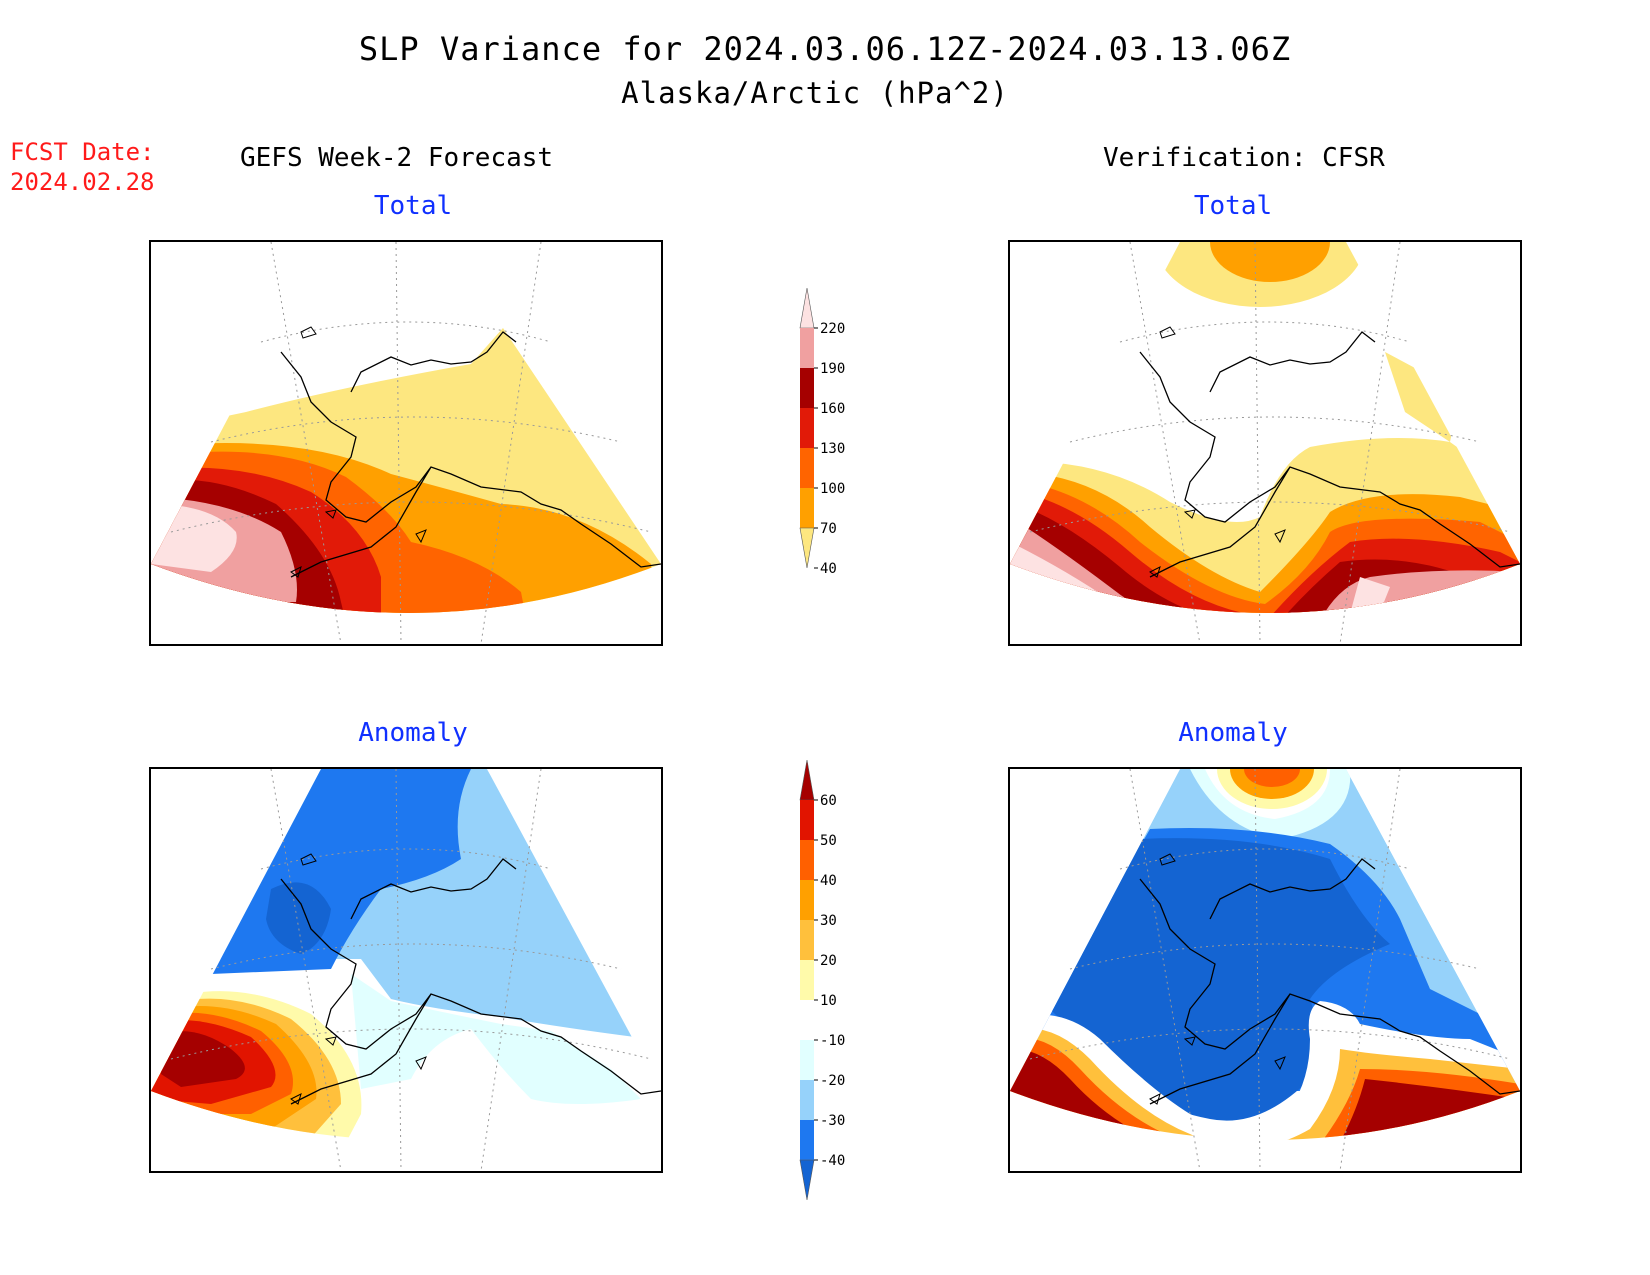 The height and width of the screenshot is (1275, 1650). I want to click on verification-column-heading: Verification: CFSR, so click(1244, 158).